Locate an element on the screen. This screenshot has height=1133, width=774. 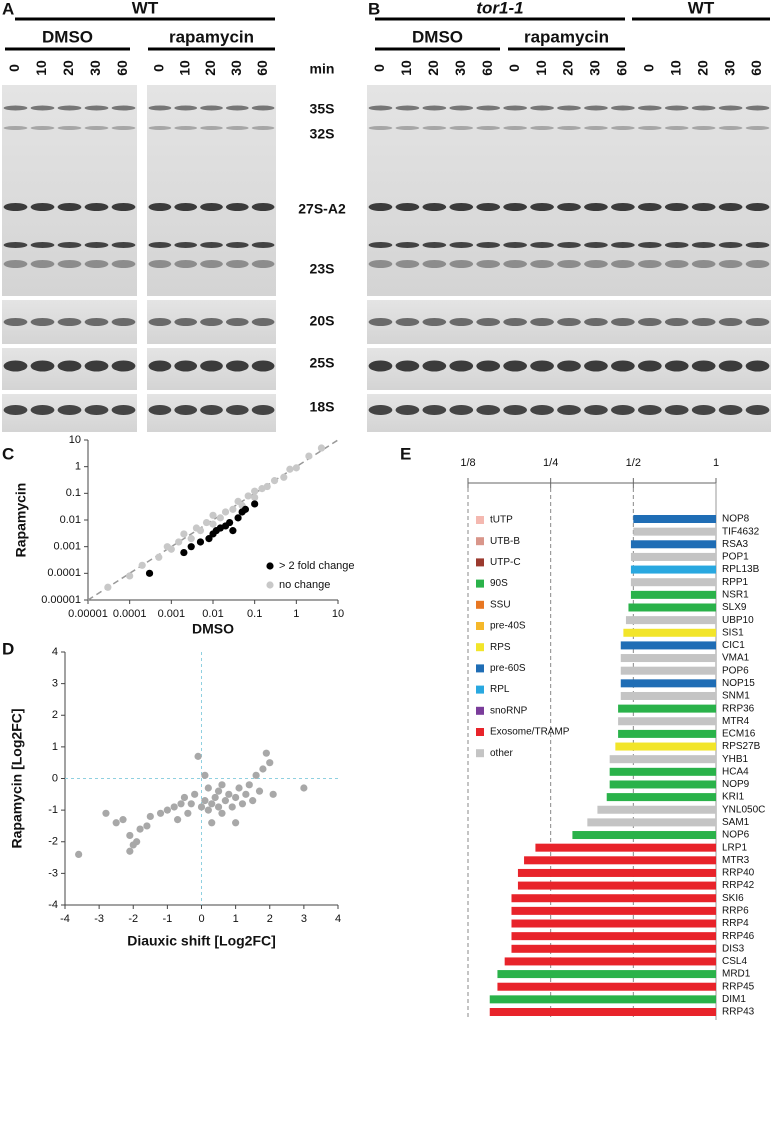
treatment-label: DMSO is located at coordinates (437, 36).